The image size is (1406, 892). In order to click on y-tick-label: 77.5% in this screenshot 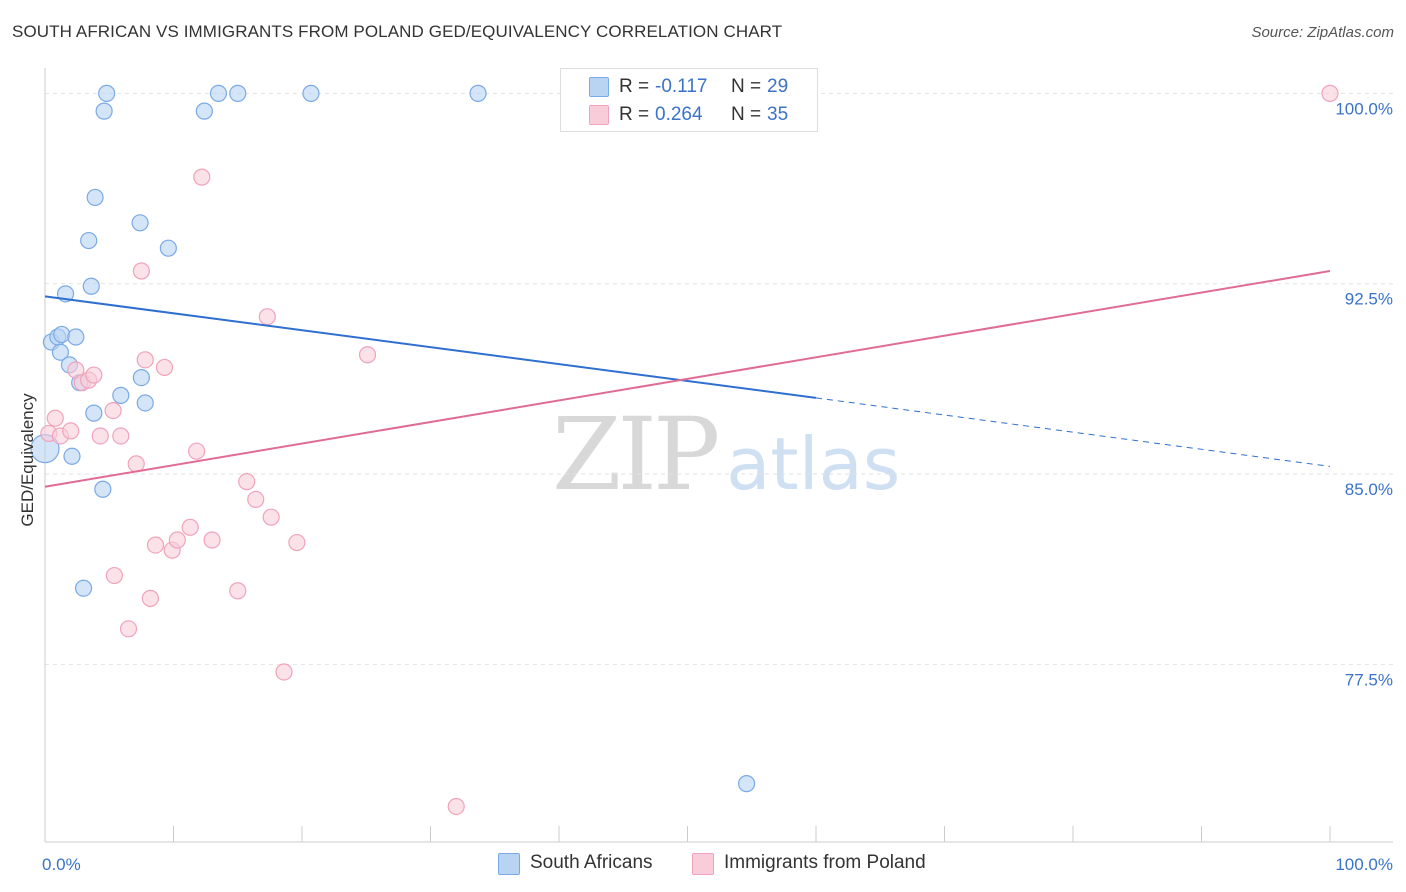, I will do `click(1369, 679)`.